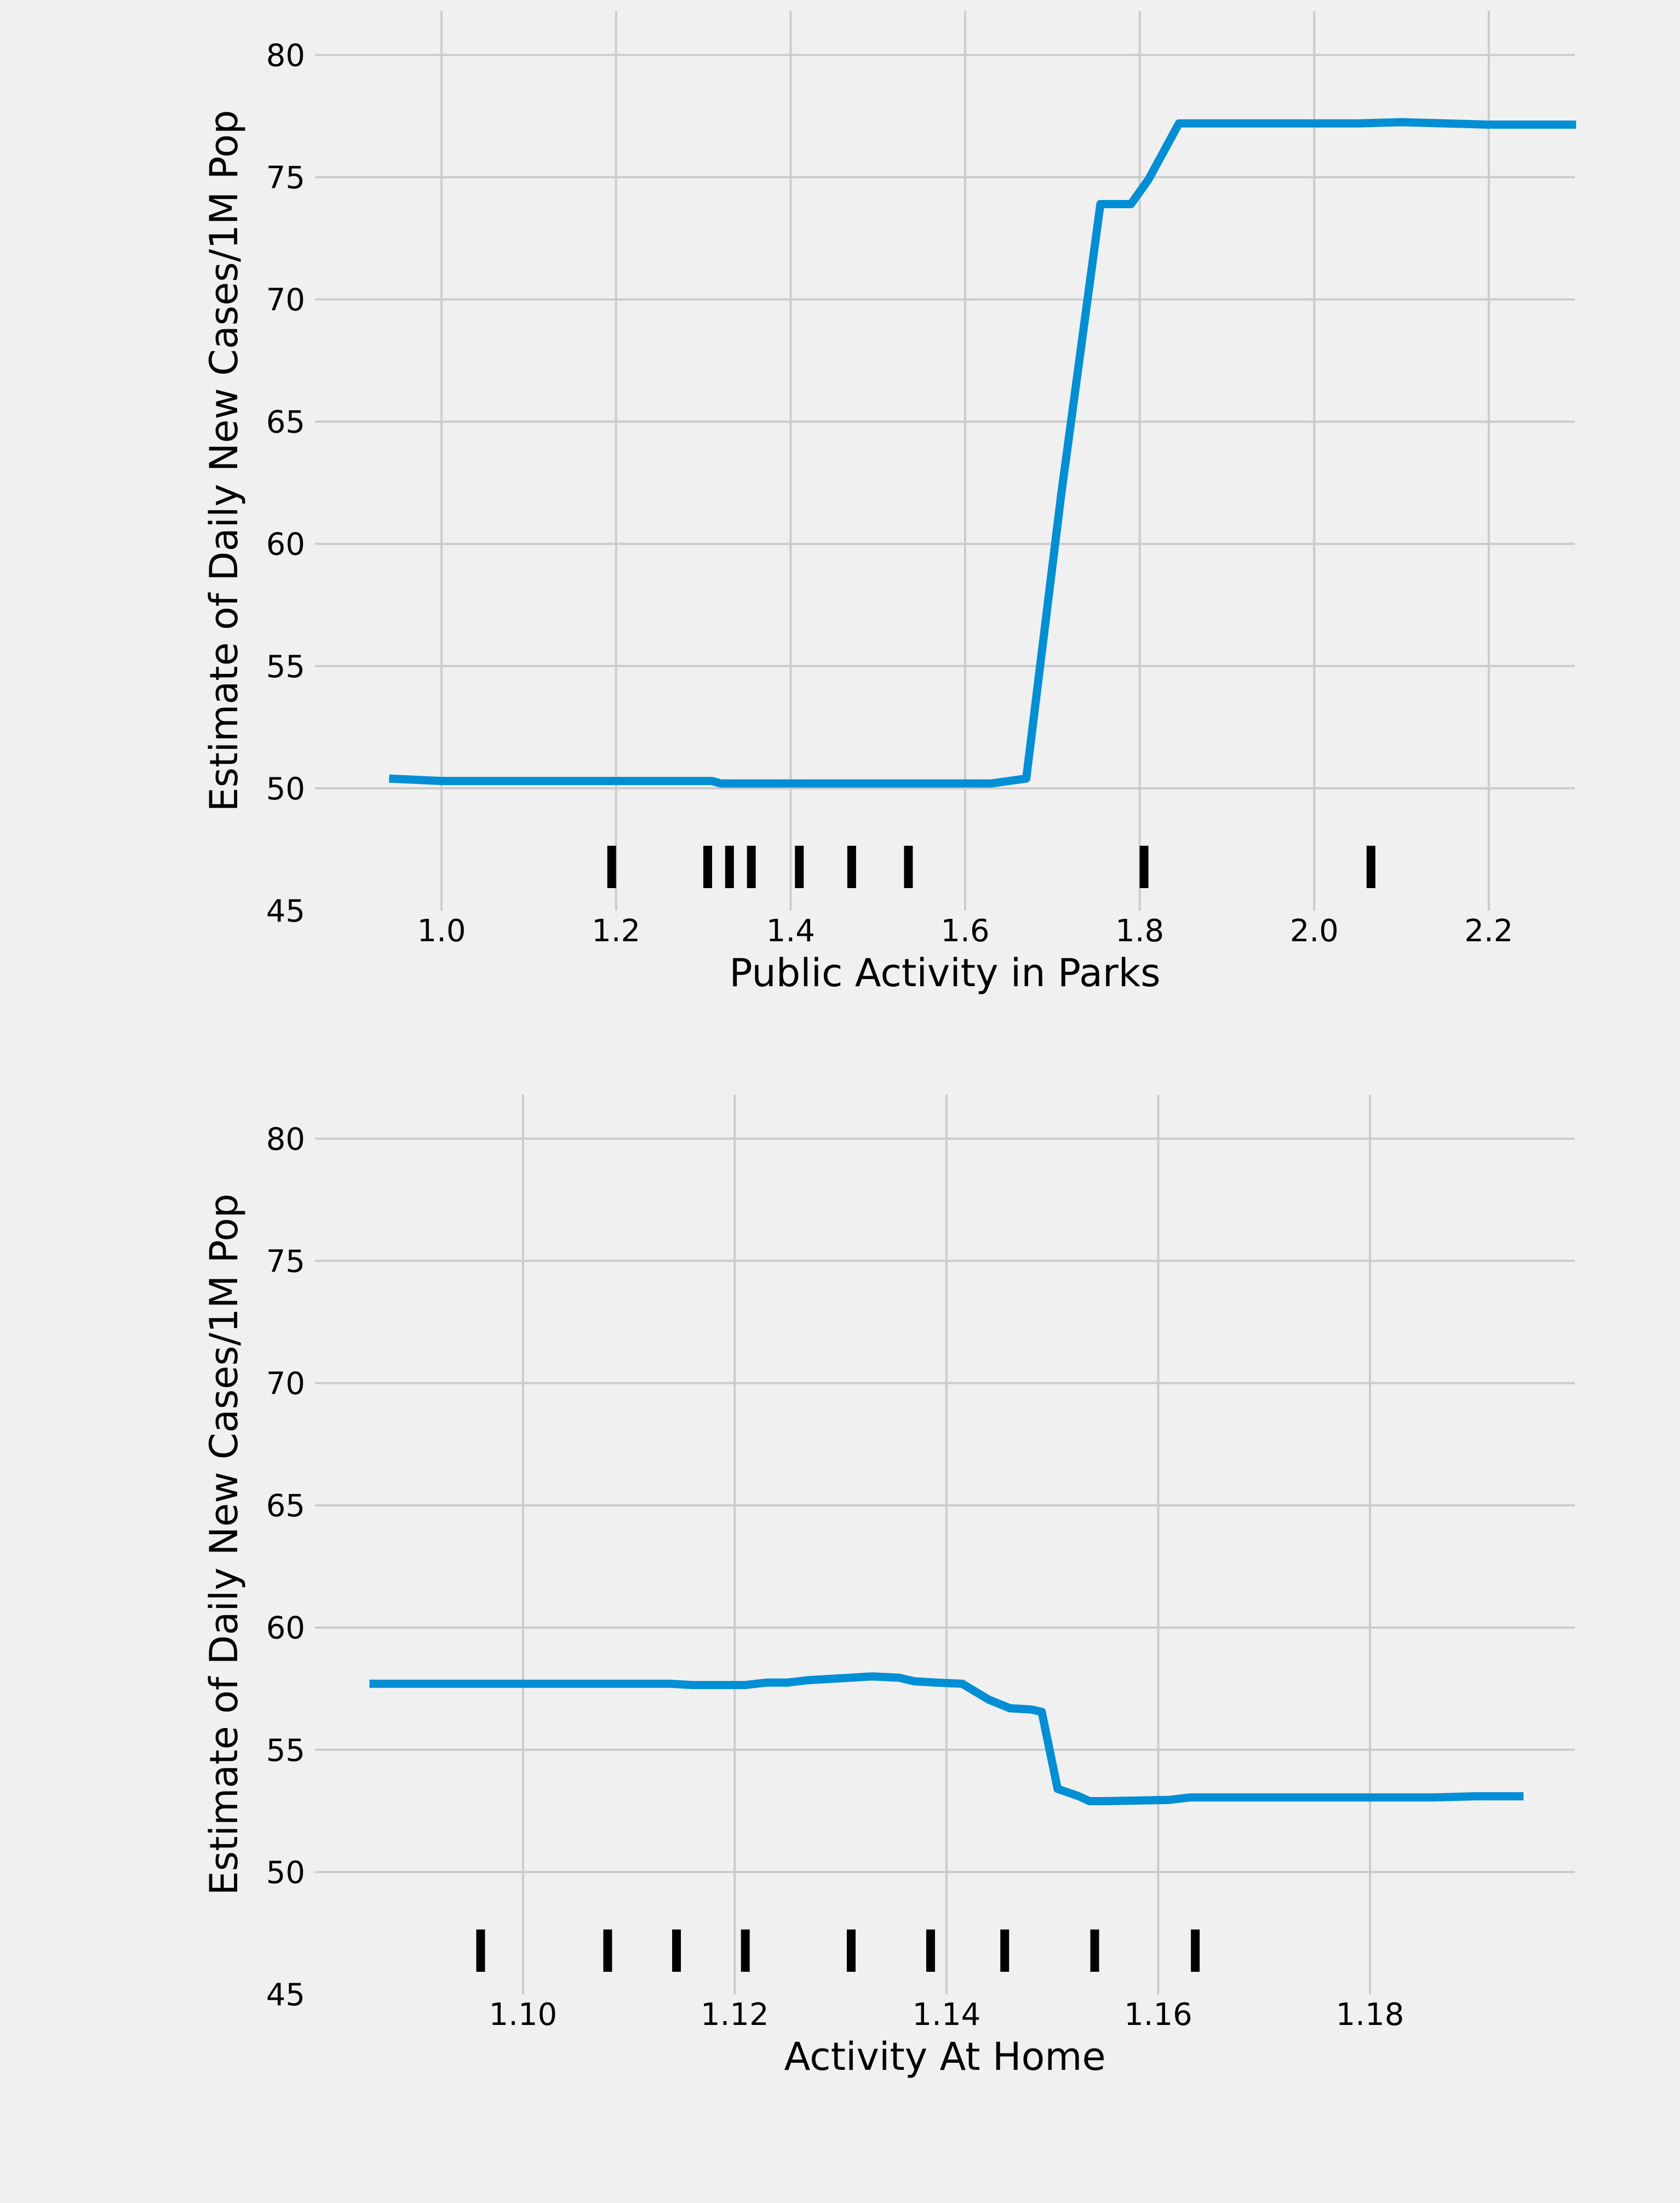 Image resolution: width=1680 pixels, height=2203 pixels. I want to click on x-tick-label: 1.2, so click(616, 931).